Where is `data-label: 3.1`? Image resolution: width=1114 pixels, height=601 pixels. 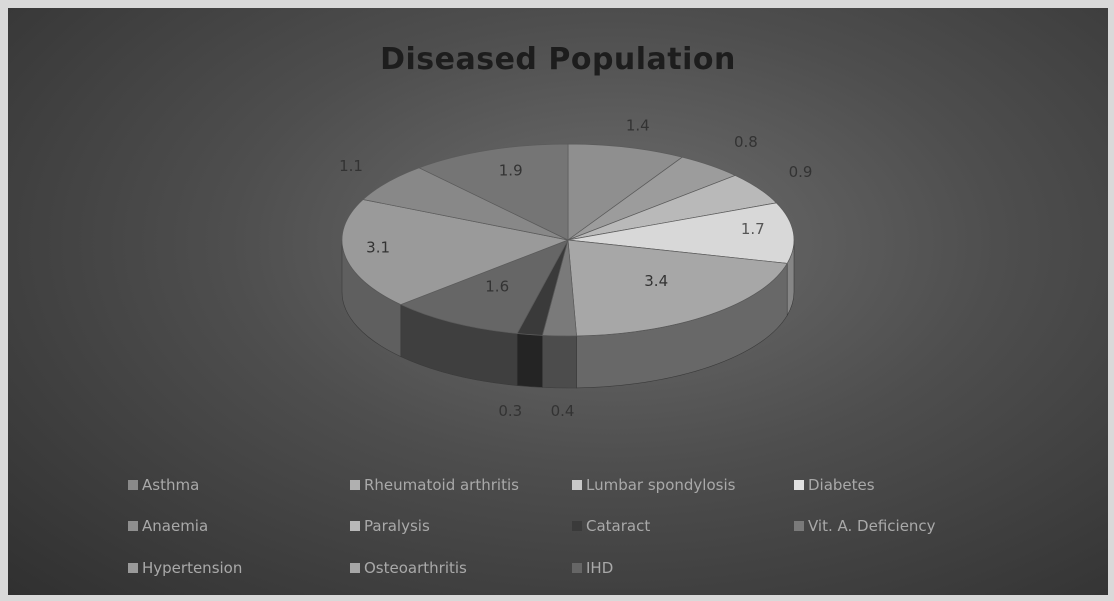 data-label: 3.1 is located at coordinates (378, 247).